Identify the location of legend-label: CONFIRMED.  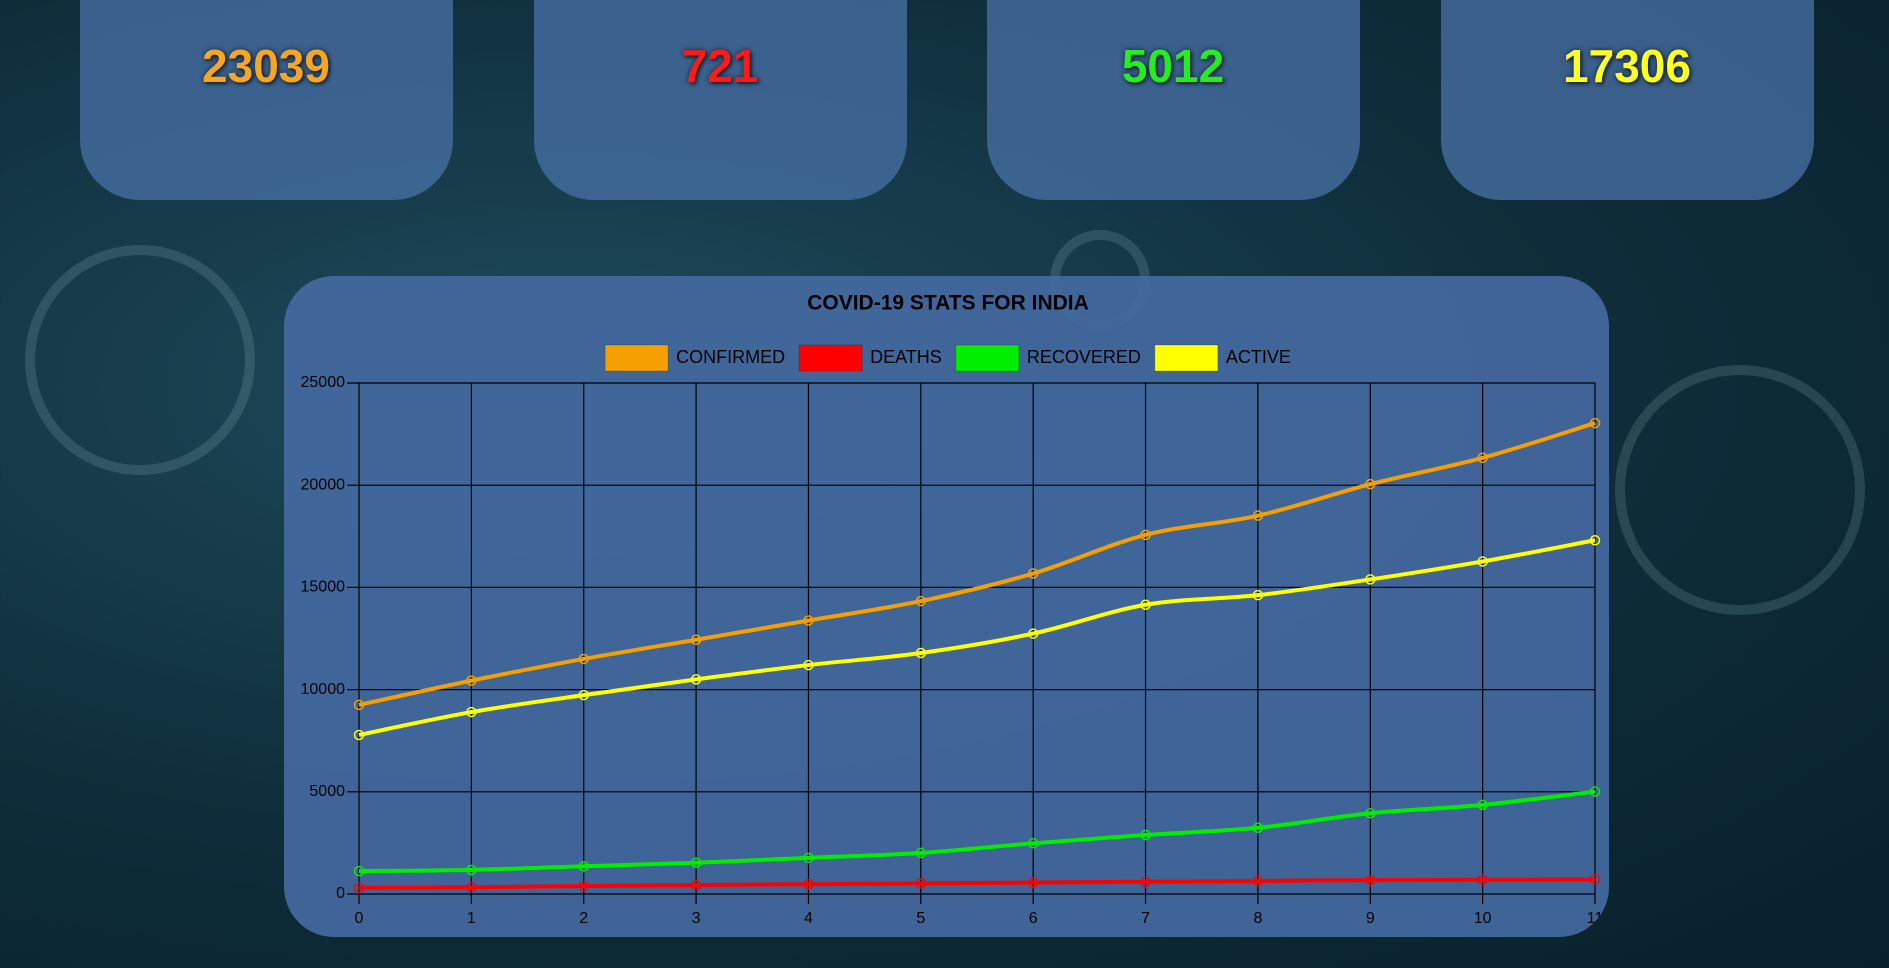
(730, 357).